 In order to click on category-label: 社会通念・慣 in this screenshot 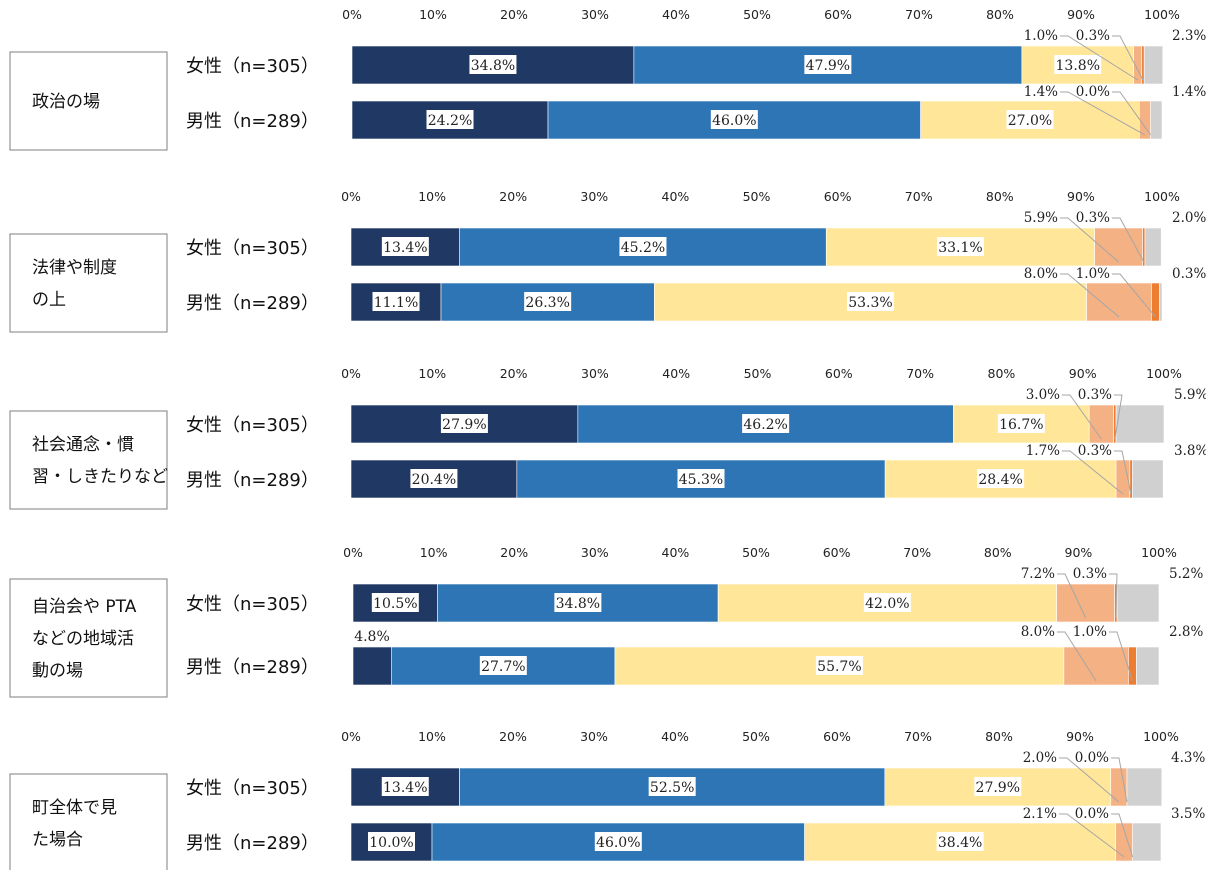, I will do `click(83, 444)`.